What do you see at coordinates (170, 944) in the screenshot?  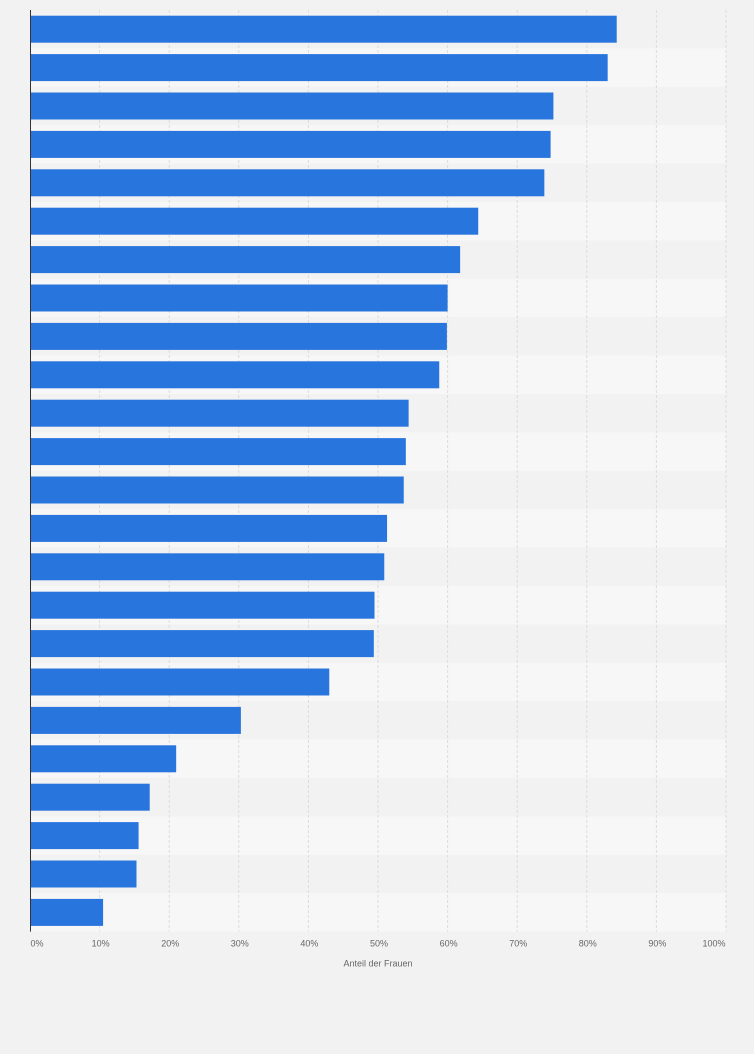 I see `x-tick-label: 20%` at bounding box center [170, 944].